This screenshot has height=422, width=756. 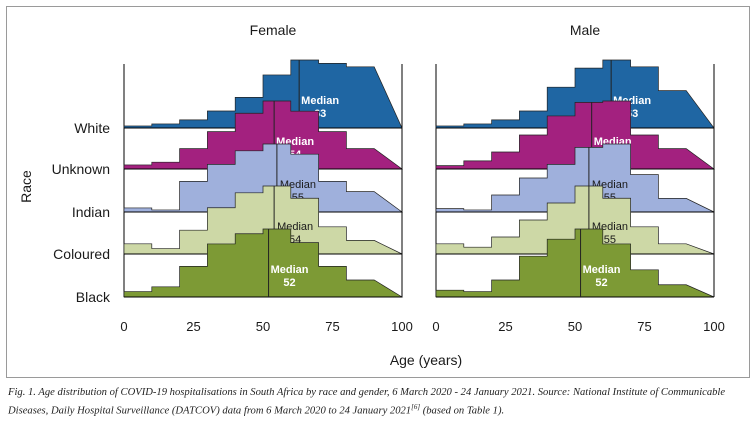 I want to click on panel-title-female: Female, so click(x=273, y=30).